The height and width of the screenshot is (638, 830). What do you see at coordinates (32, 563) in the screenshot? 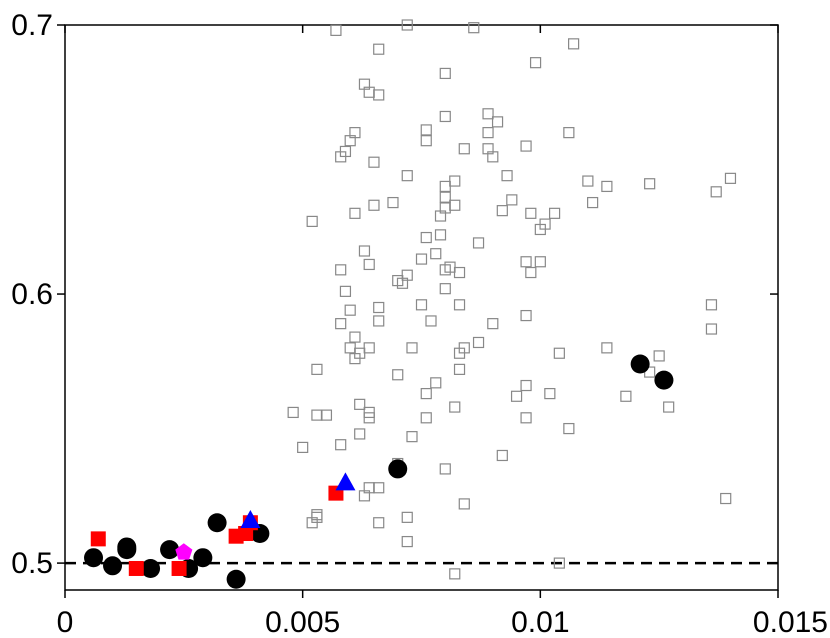
I see `y-tick-label: 0.5` at bounding box center [32, 563].